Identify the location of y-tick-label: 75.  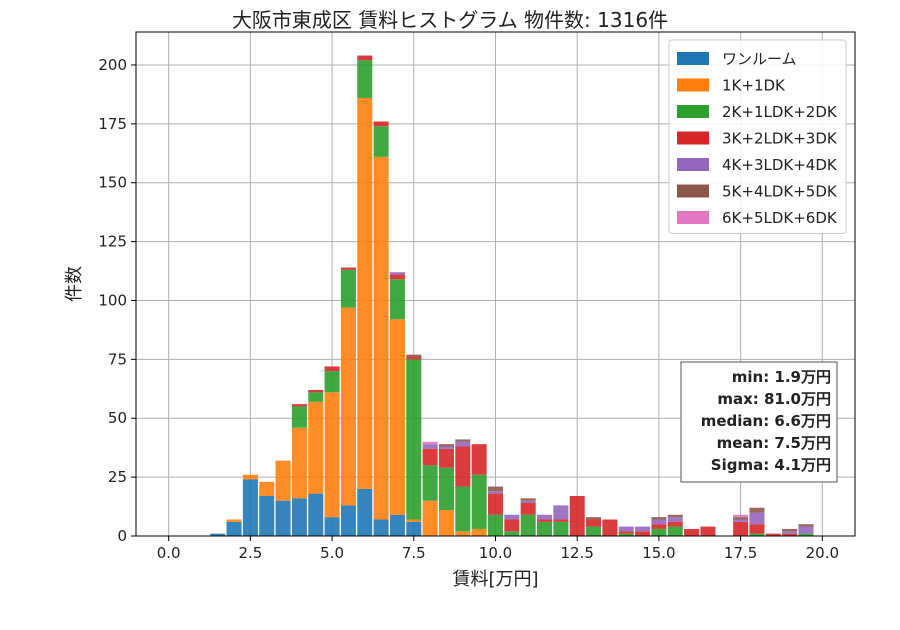
(117, 359).